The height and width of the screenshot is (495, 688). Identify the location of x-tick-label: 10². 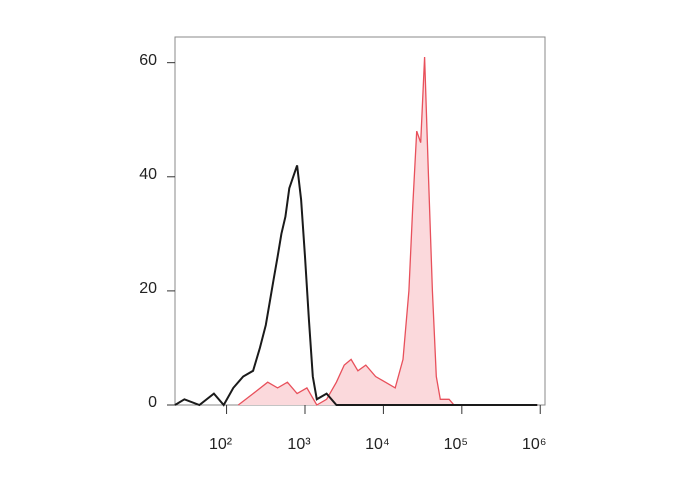
(221, 444).